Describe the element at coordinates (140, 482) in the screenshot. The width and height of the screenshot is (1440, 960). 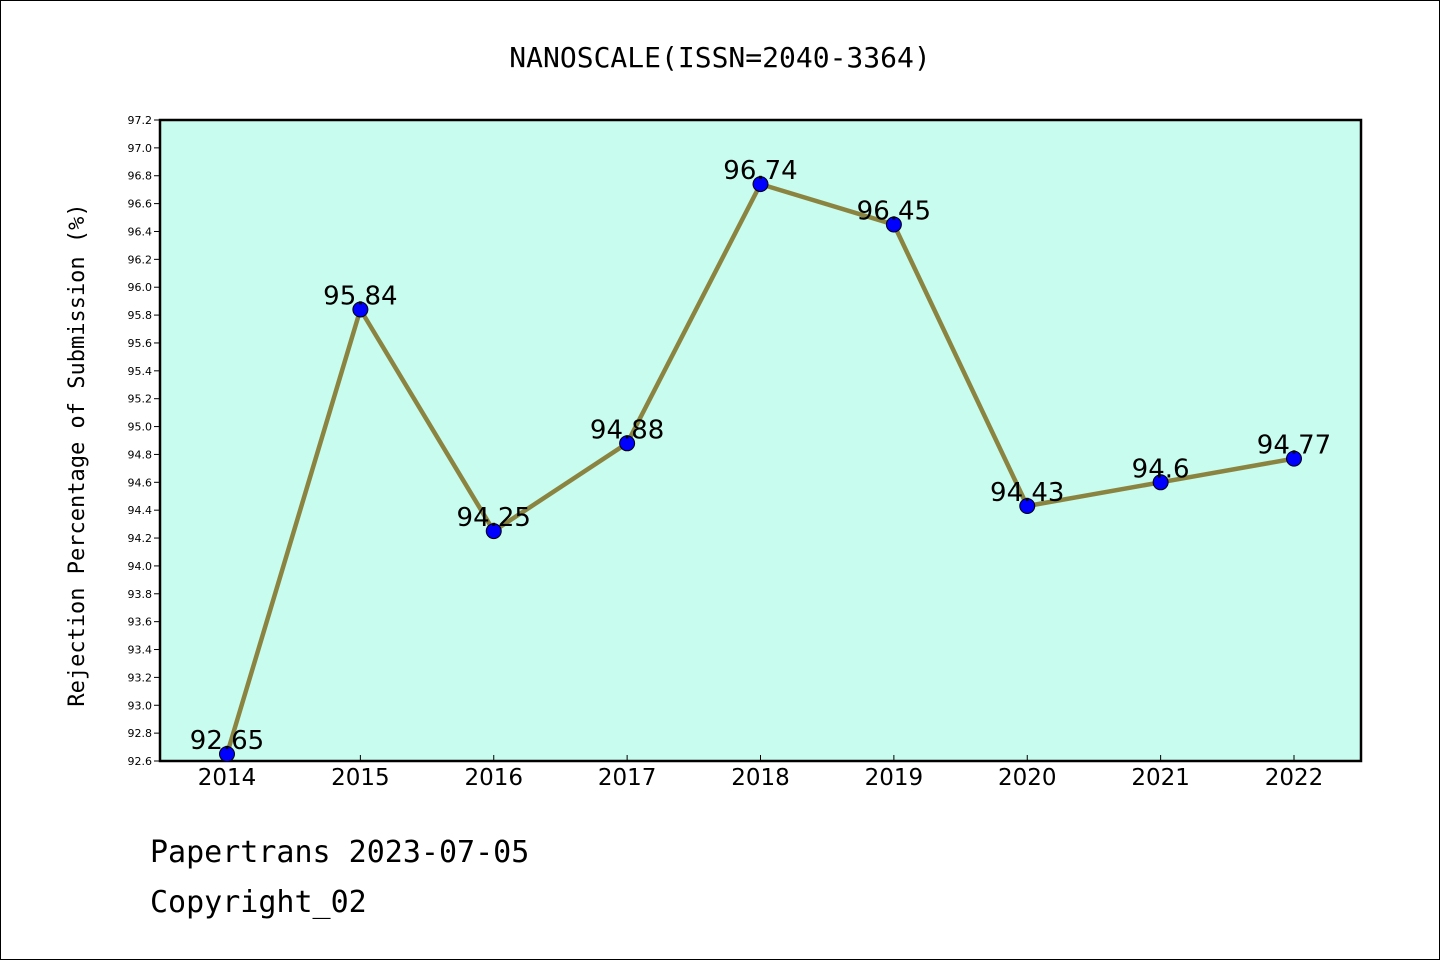
I see `y-tick-label: 94.6` at that location.